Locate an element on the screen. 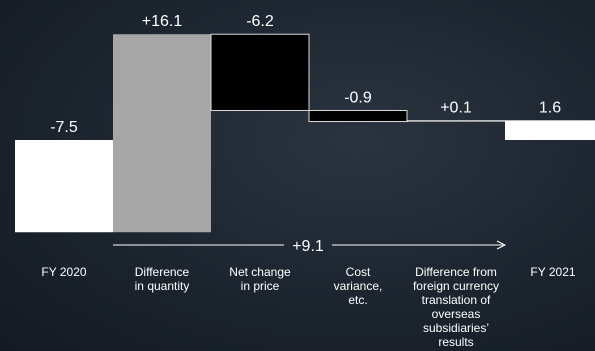  category-label: FY 2020 is located at coordinates (64, 272).